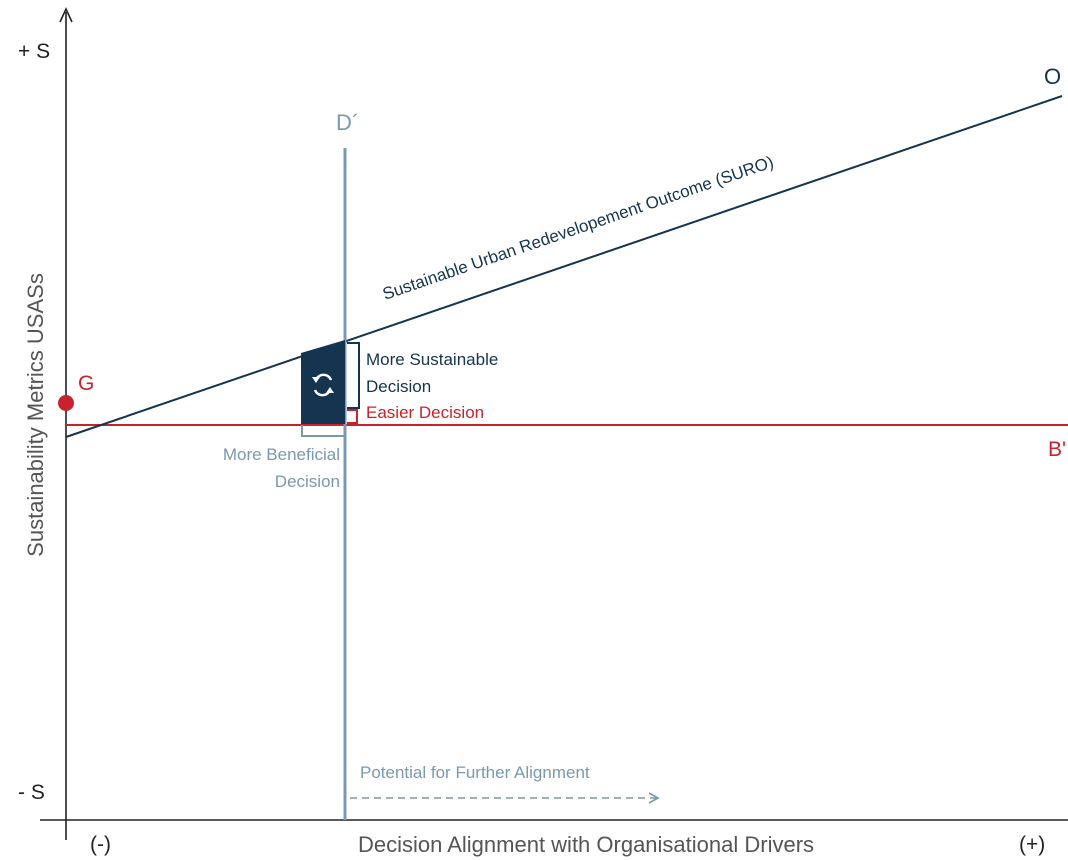  Describe the element at coordinates (432, 359) in the screenshot. I see `more-sustainable-text-1: More Sustainable` at that location.